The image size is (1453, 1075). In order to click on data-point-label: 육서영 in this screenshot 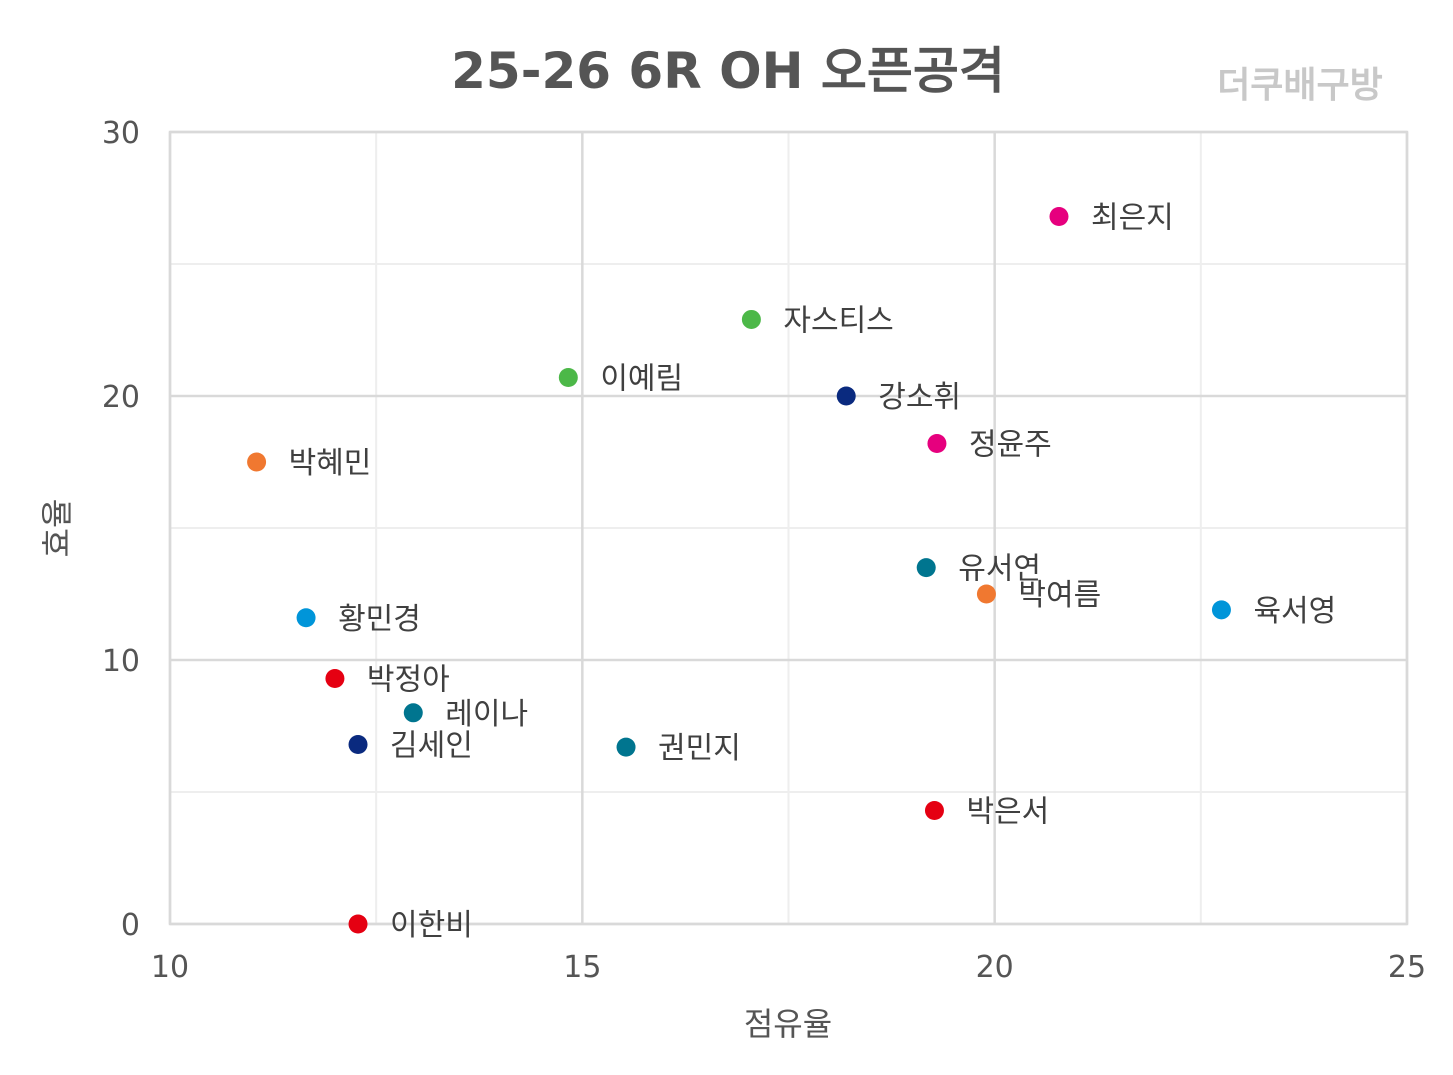, I will do `click(1294, 611)`.